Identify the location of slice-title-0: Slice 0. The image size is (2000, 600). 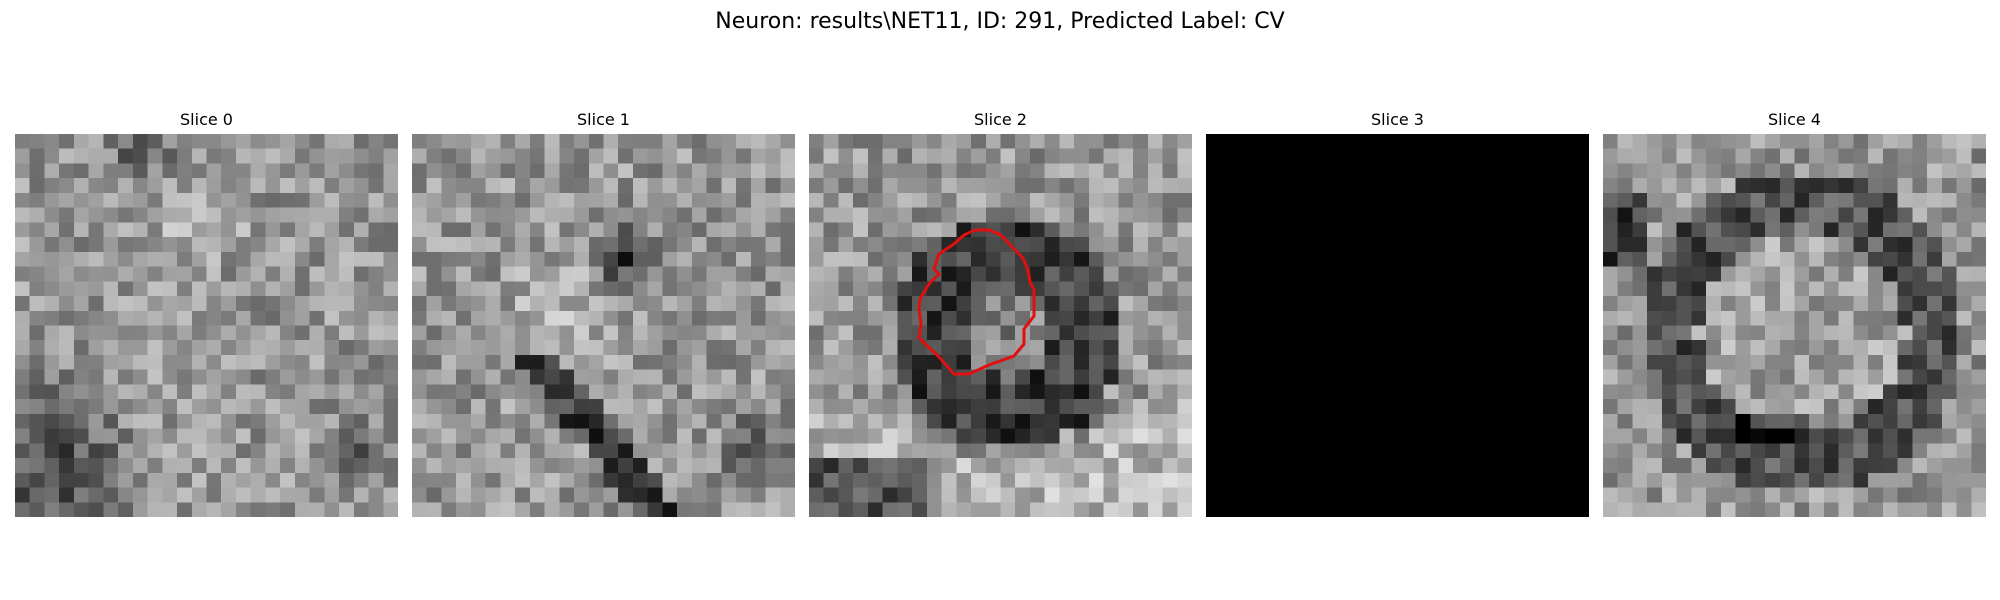
(206, 119).